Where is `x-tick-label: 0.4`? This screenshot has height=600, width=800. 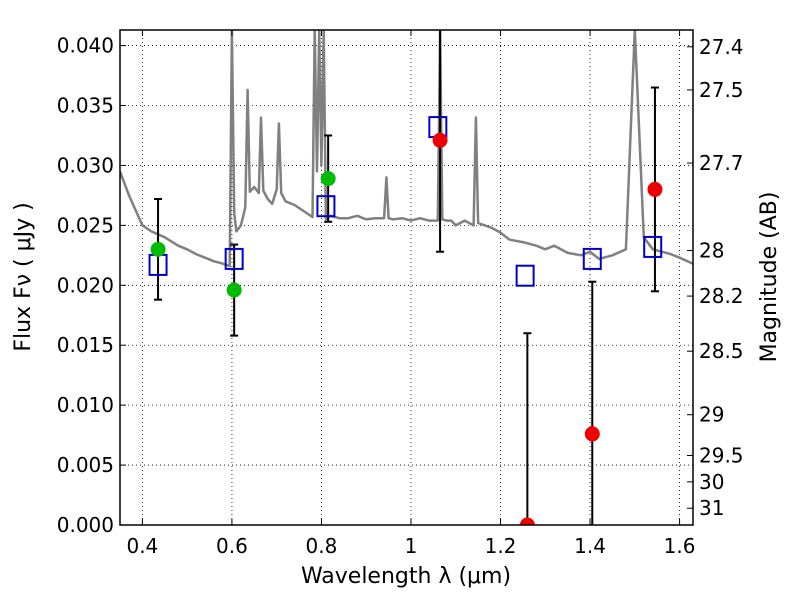 x-tick-label: 0.4 is located at coordinates (142, 546).